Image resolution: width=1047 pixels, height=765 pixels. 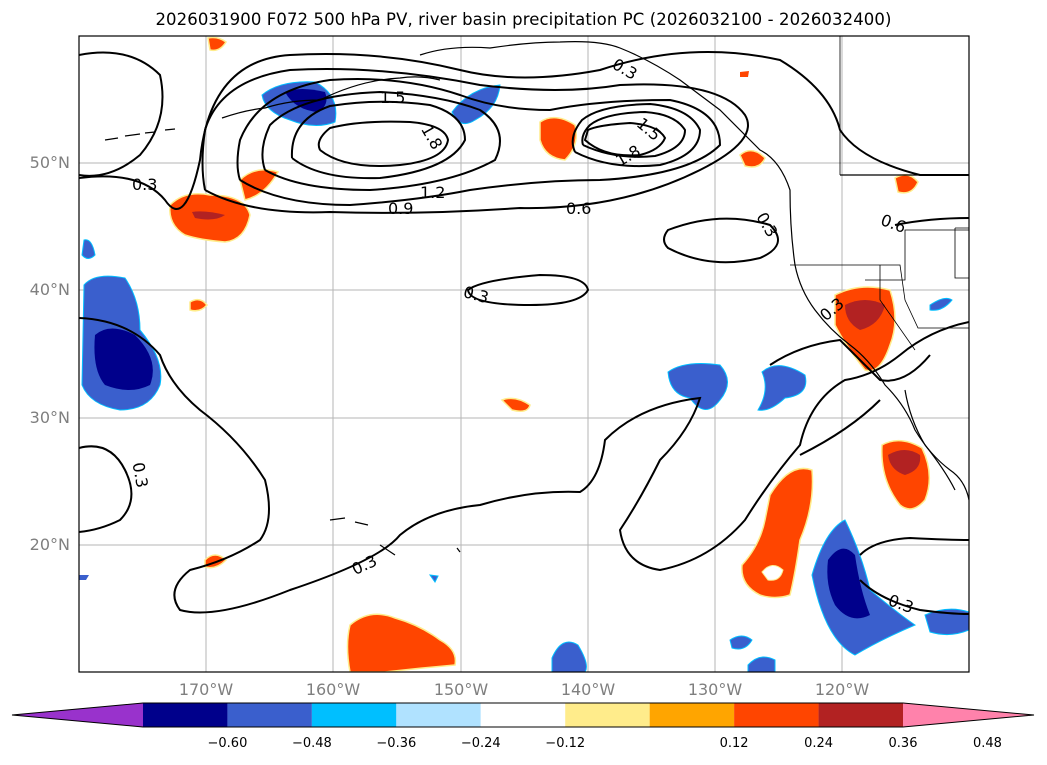 I want to click on lat-label-50n: 50°N, so click(x=49, y=162).